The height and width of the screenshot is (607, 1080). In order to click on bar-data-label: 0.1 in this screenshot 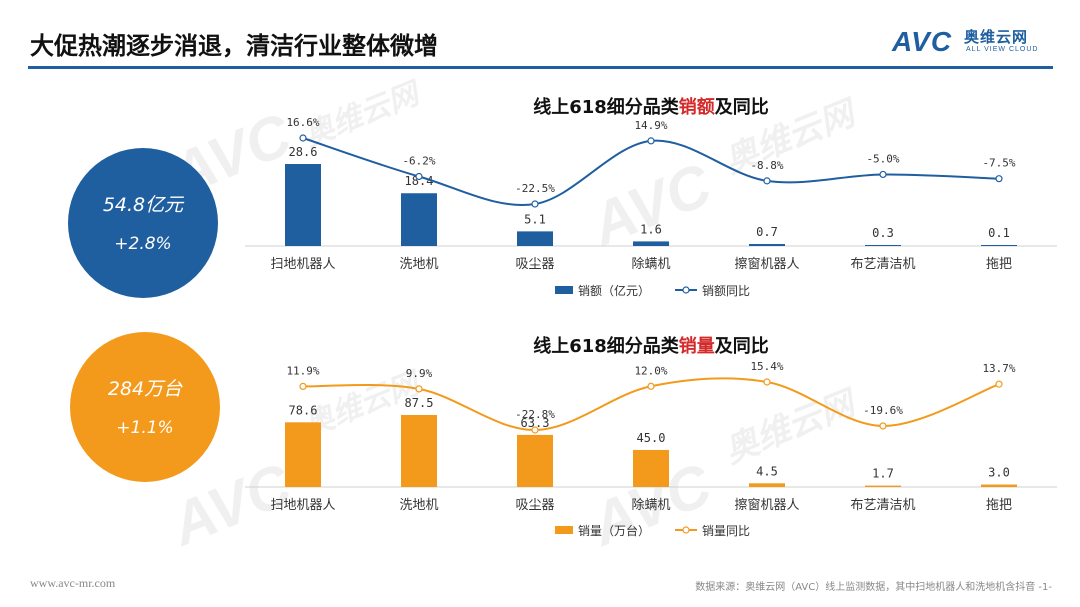, I will do `click(999, 233)`.